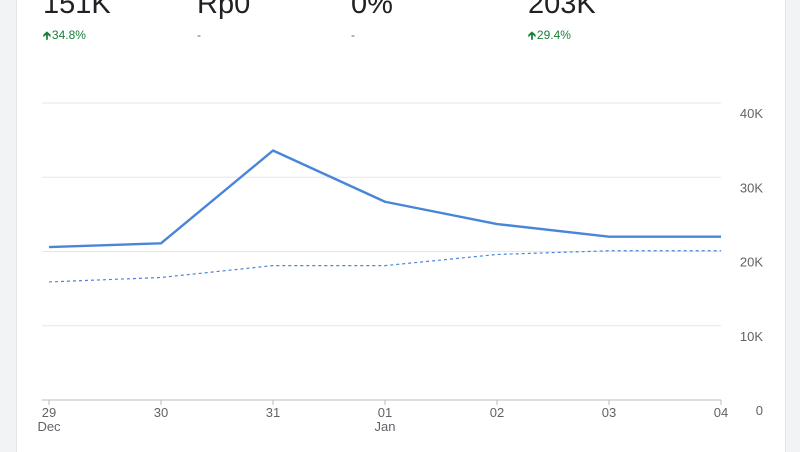 The width and height of the screenshot is (800, 452). I want to click on metric-1-value: 151K, so click(77, 10).